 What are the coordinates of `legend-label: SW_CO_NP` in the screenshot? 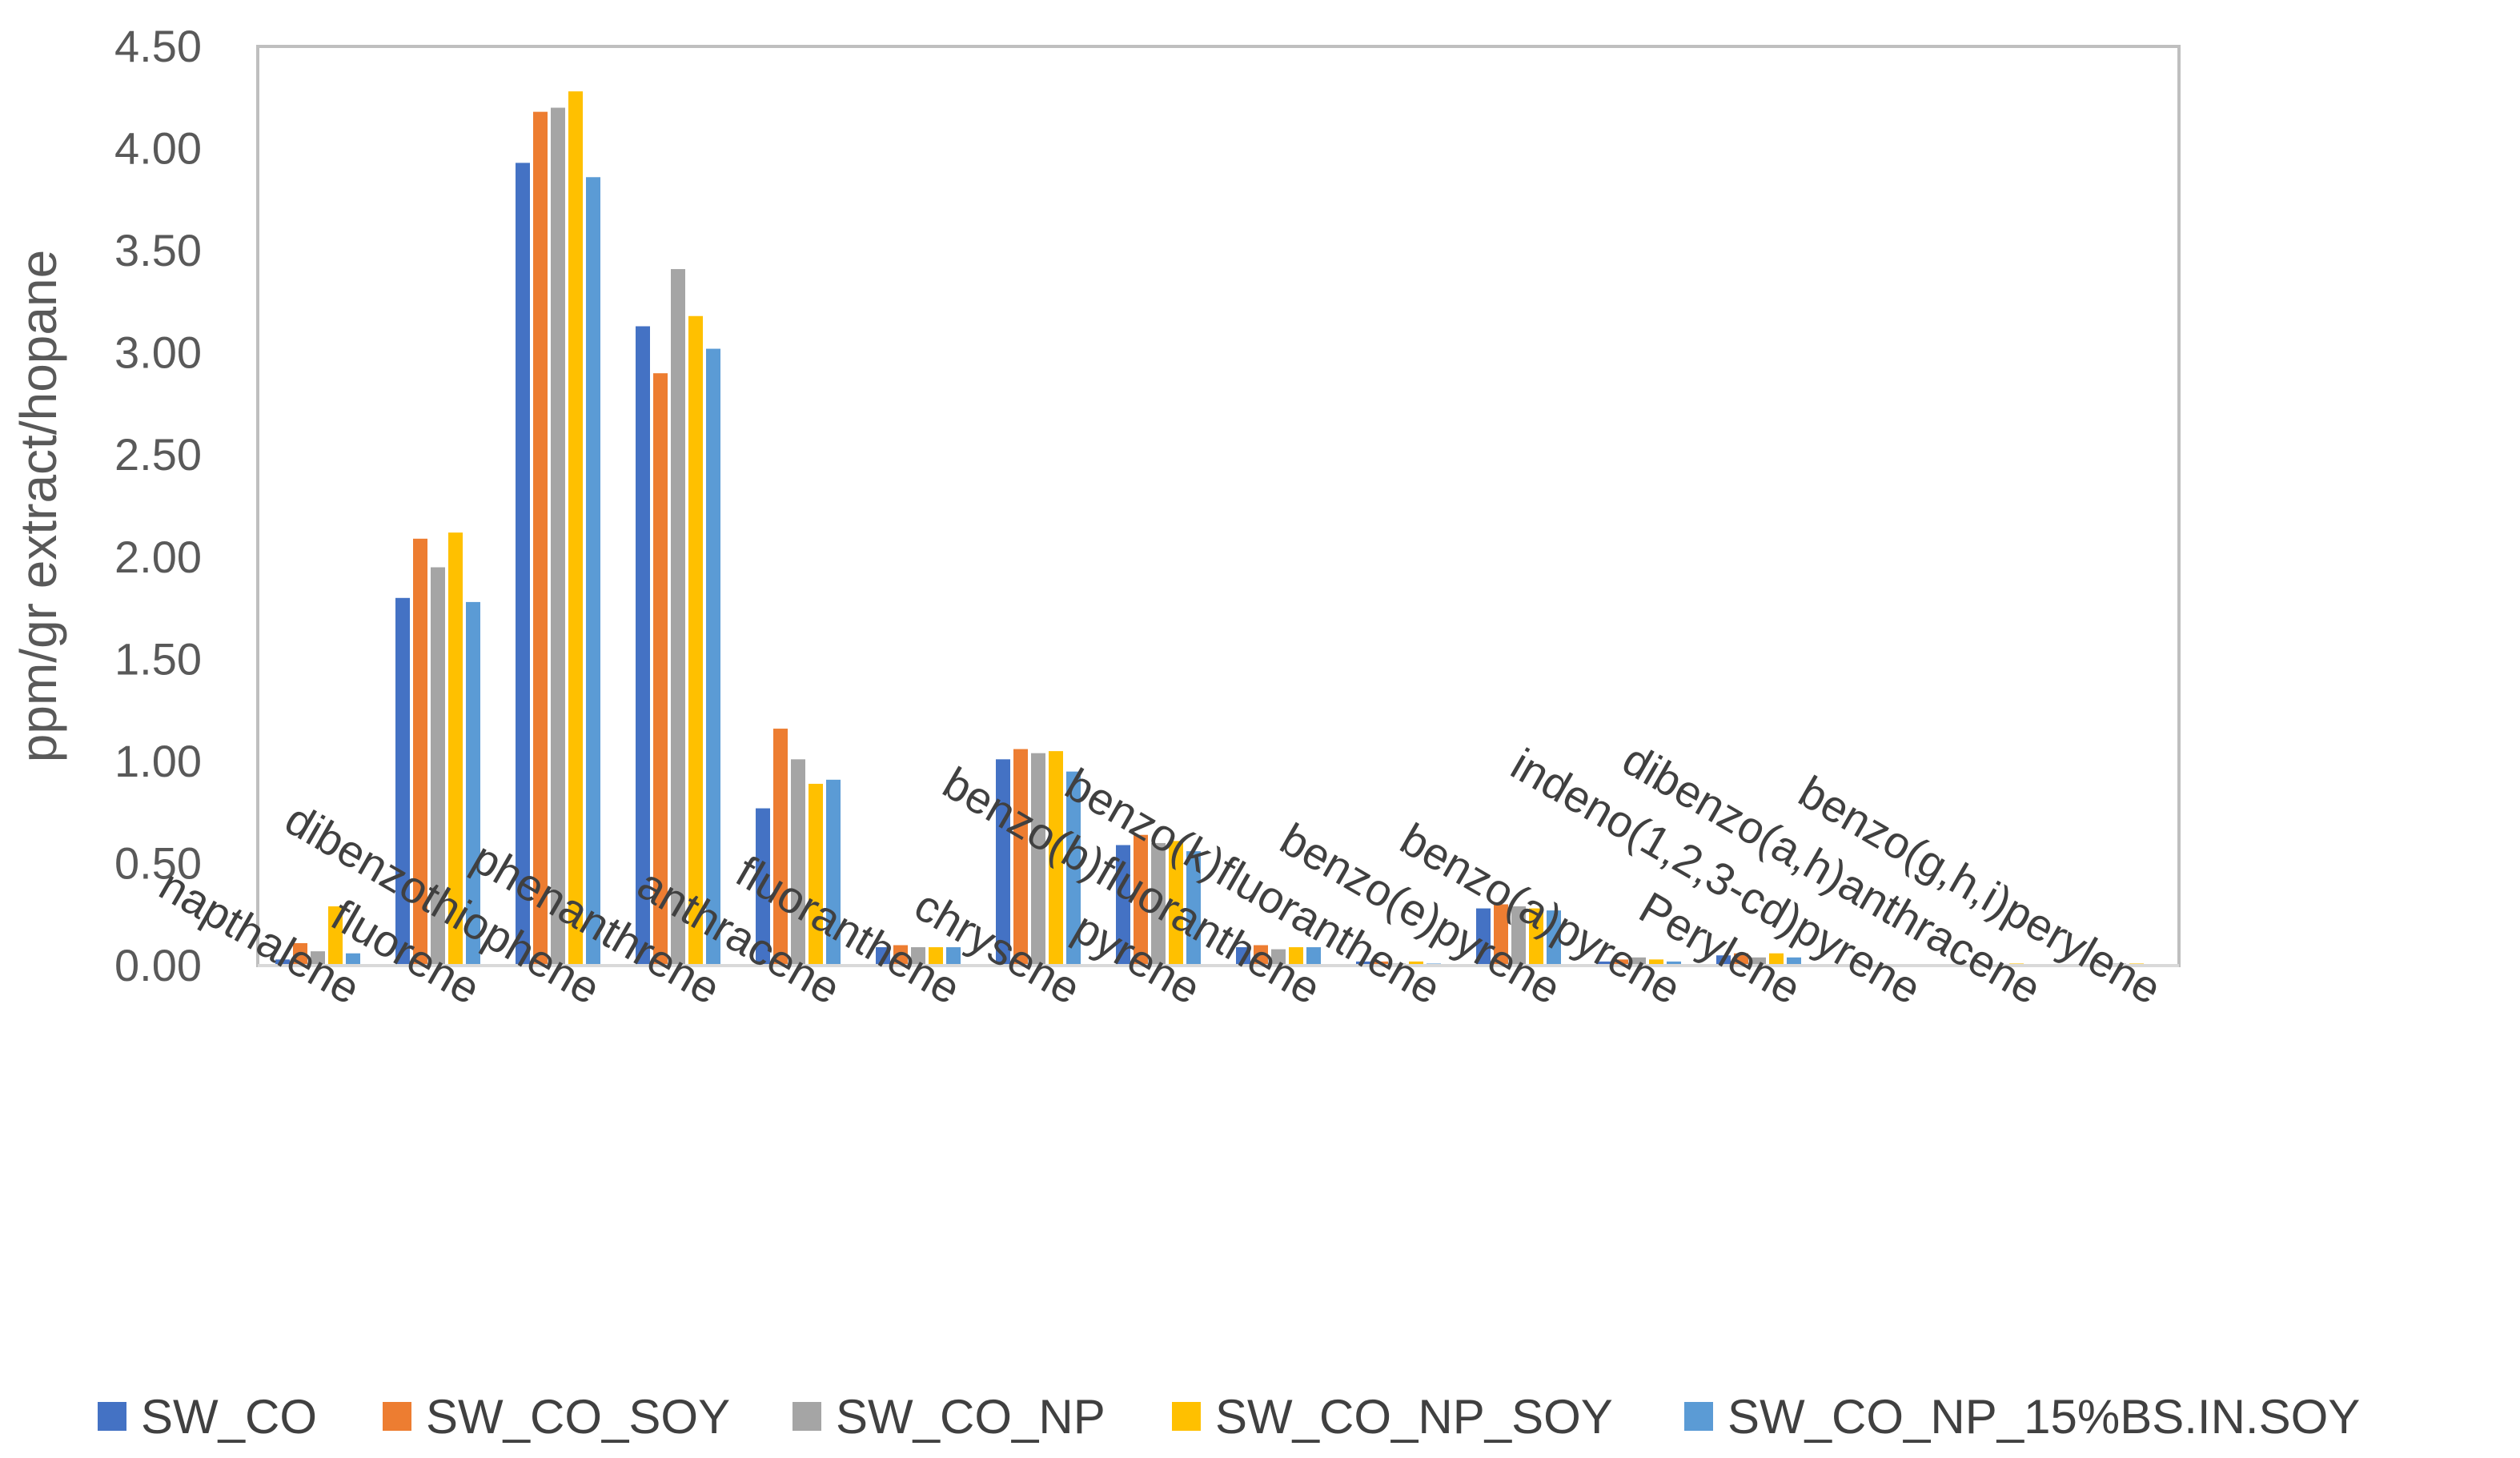 It's located at (971, 1417).